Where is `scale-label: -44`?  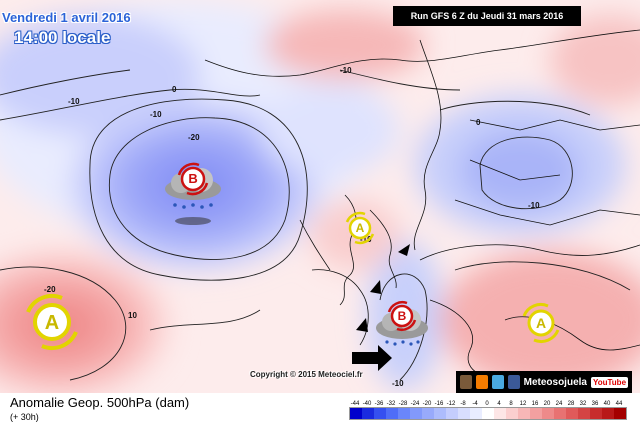 scale-label: -44 is located at coordinates (355, 404).